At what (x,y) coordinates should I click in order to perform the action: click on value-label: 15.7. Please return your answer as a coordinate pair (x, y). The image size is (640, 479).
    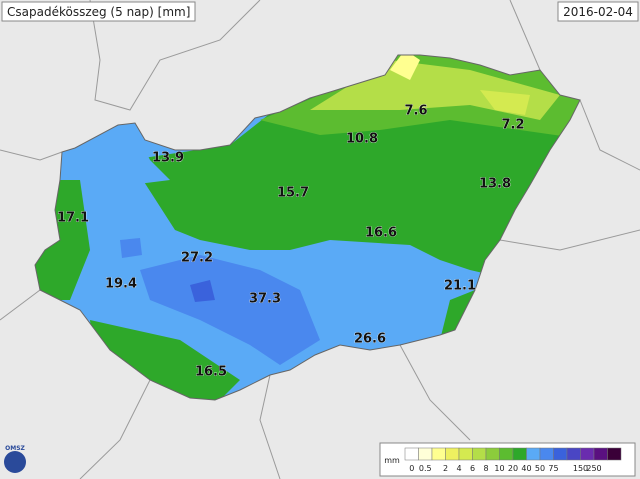
    Looking at the image, I should click on (293, 193).